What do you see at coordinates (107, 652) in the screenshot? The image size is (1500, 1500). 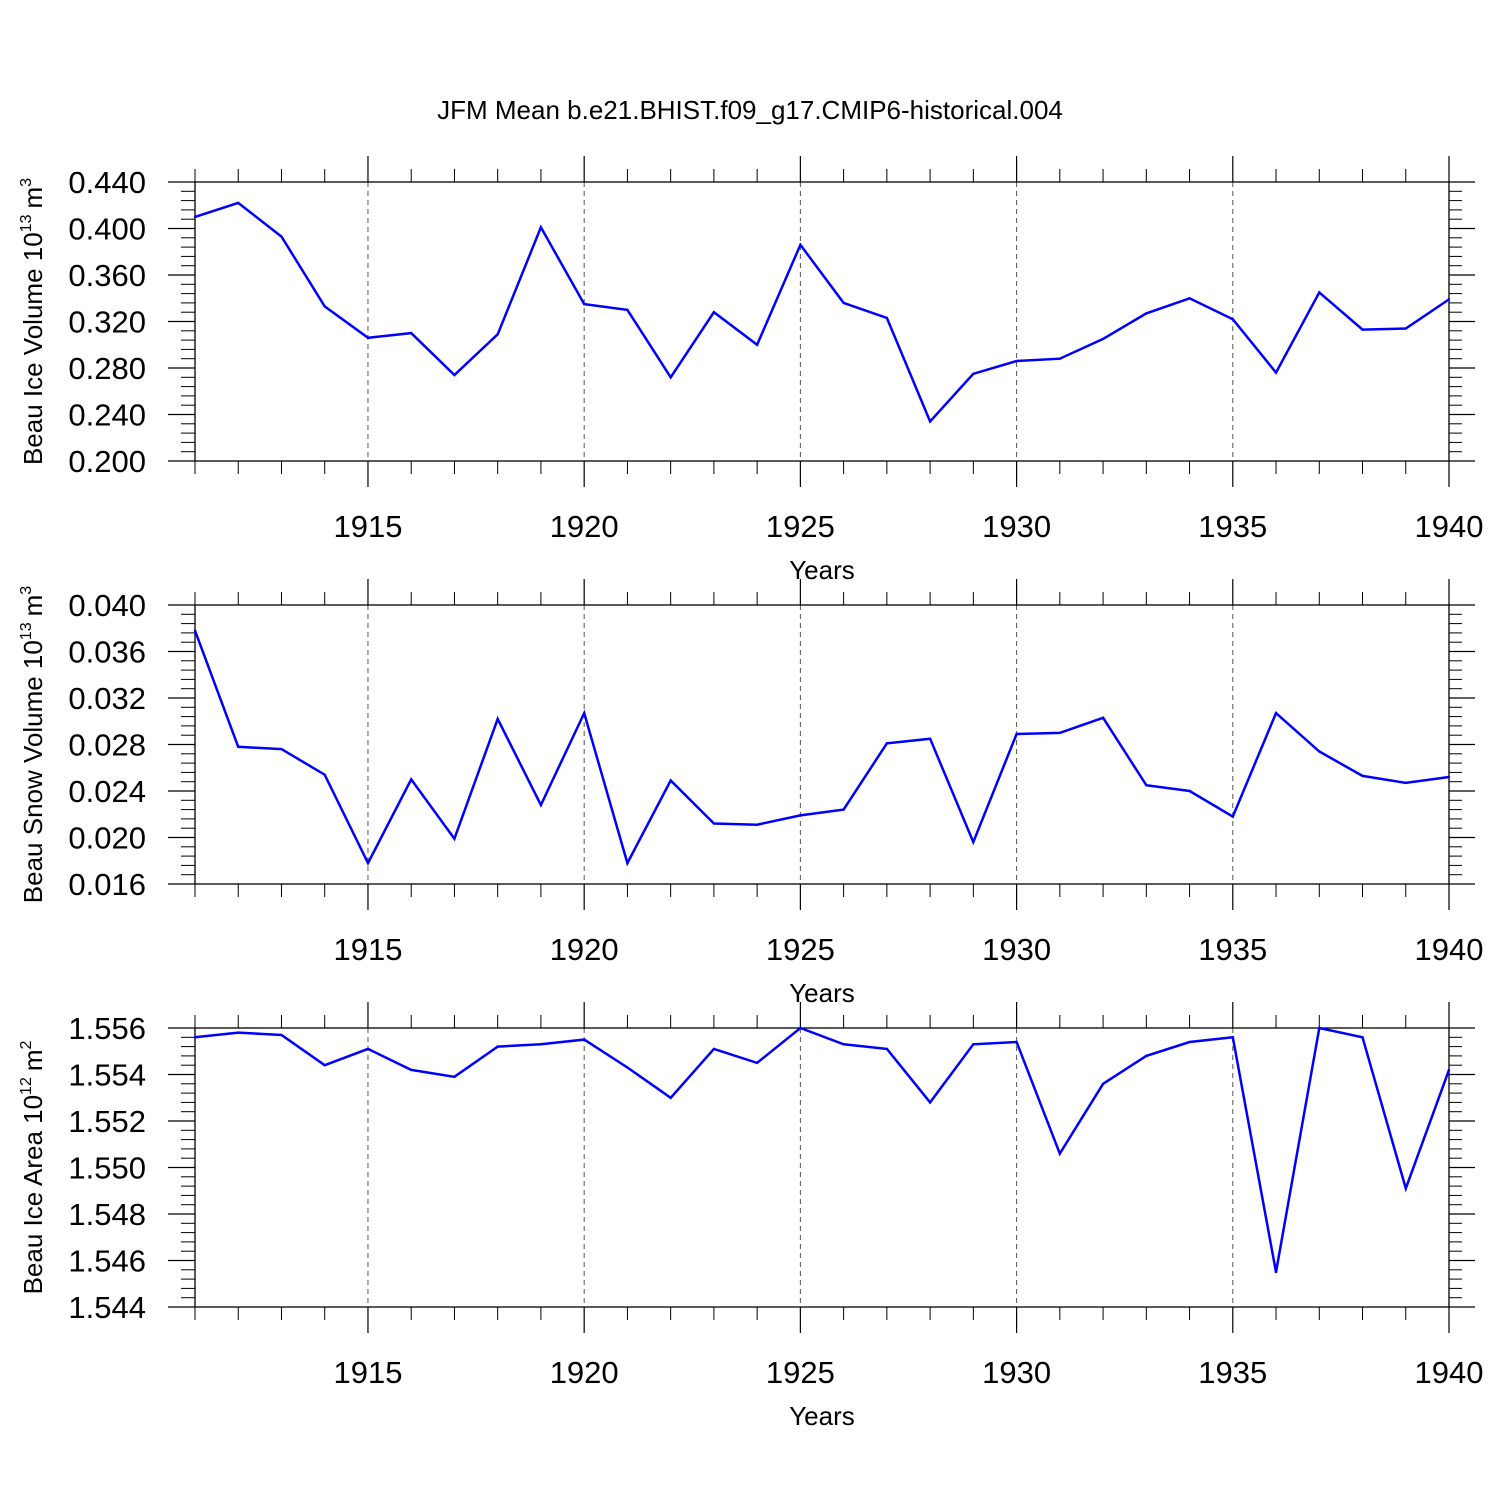 I see `y-tick-label: 0.036` at bounding box center [107, 652].